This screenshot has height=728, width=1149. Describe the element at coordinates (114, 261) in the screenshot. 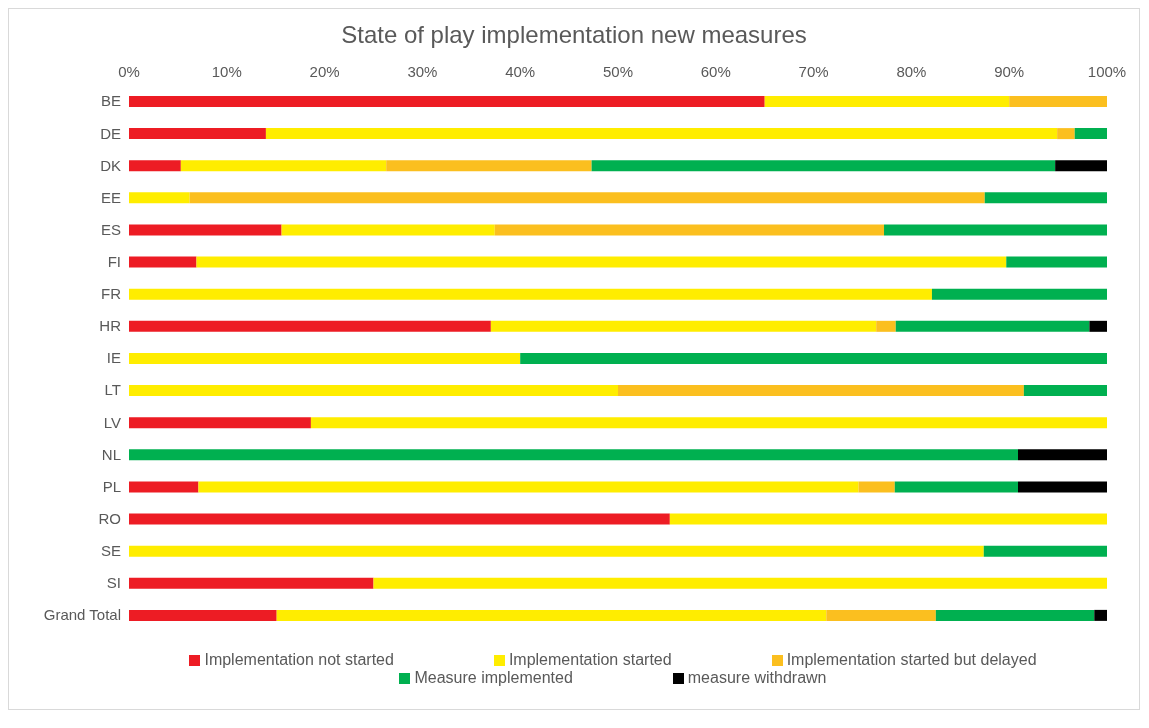

I see `y-tick-label: FI` at that location.